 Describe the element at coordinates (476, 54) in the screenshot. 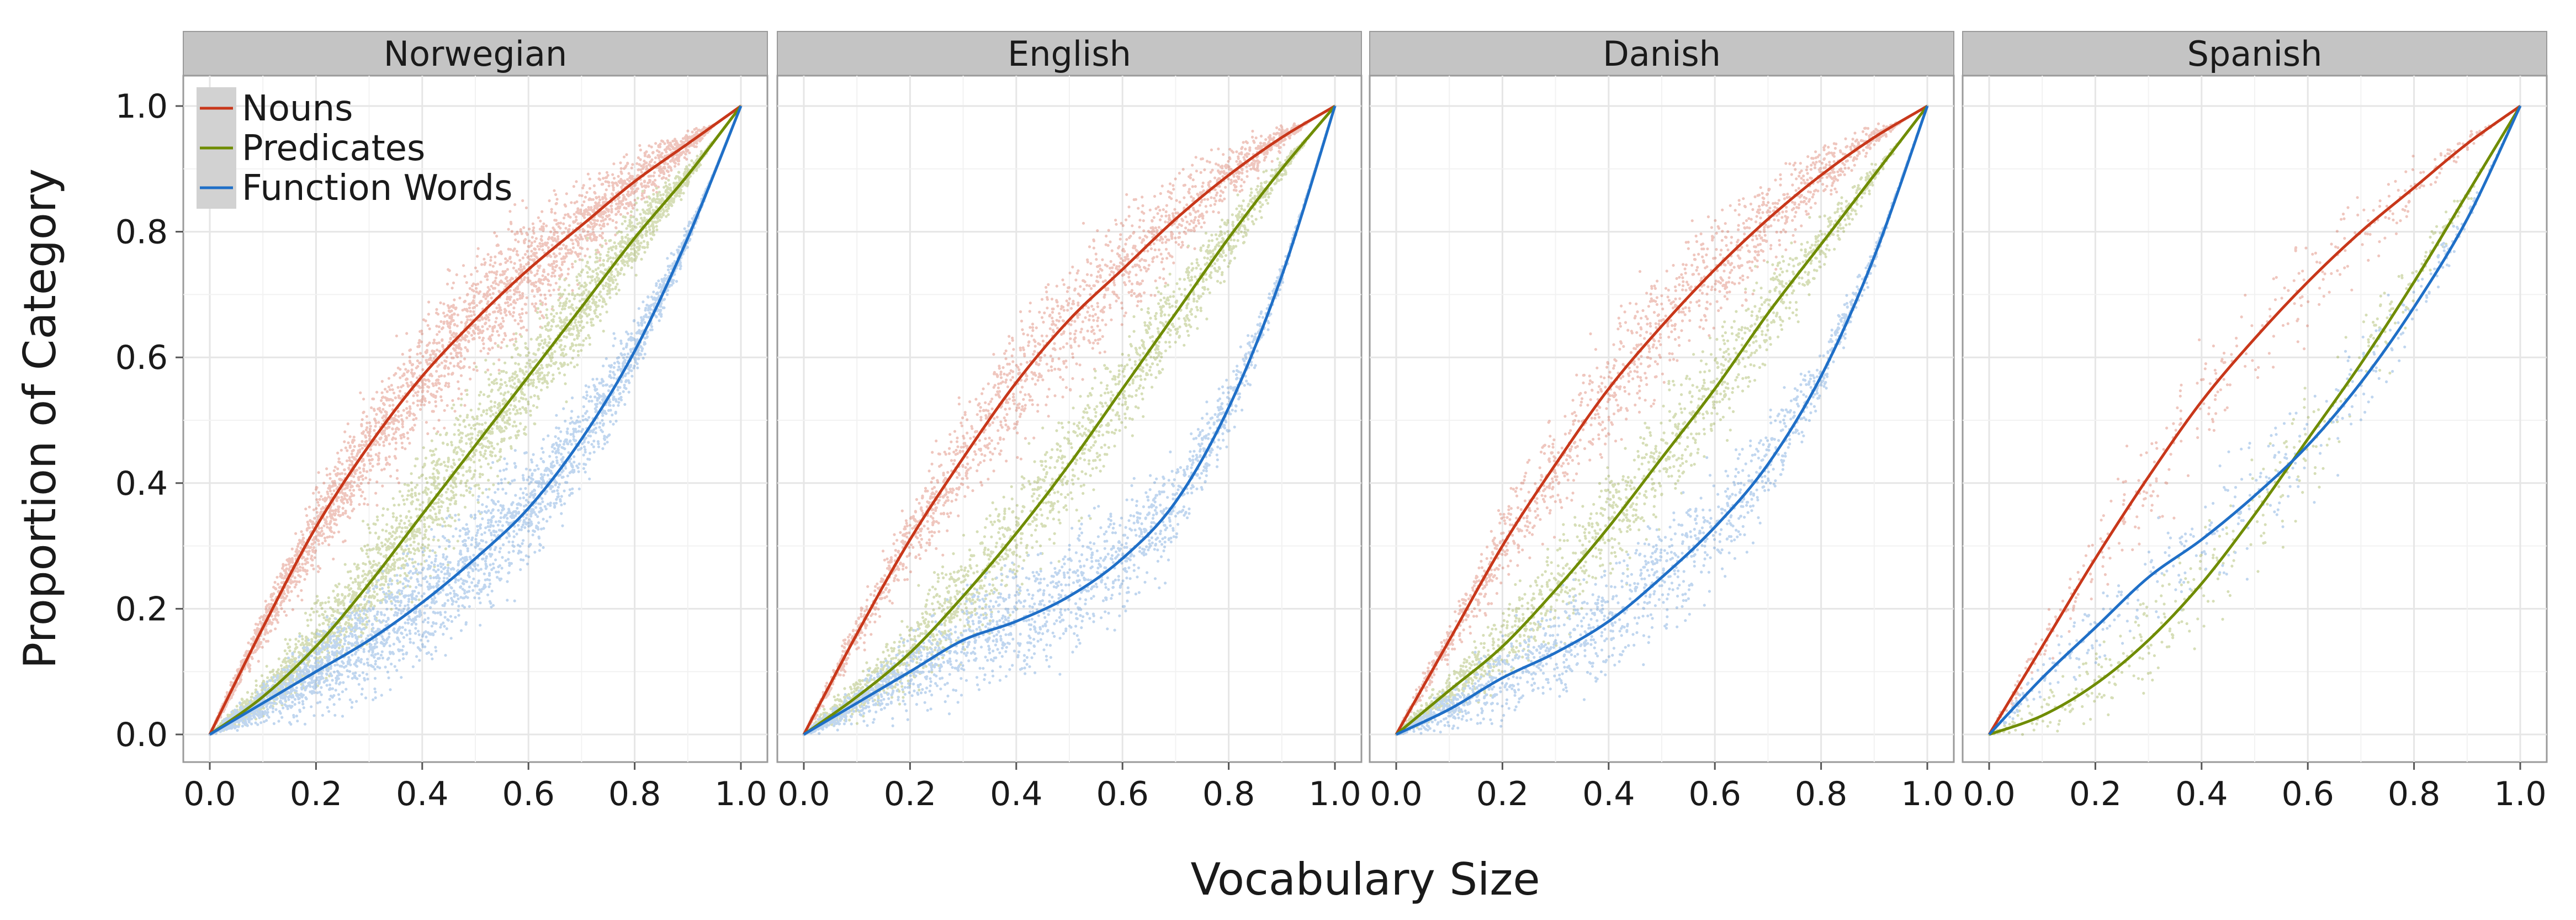

I see `facet-label: Norwegian` at that location.